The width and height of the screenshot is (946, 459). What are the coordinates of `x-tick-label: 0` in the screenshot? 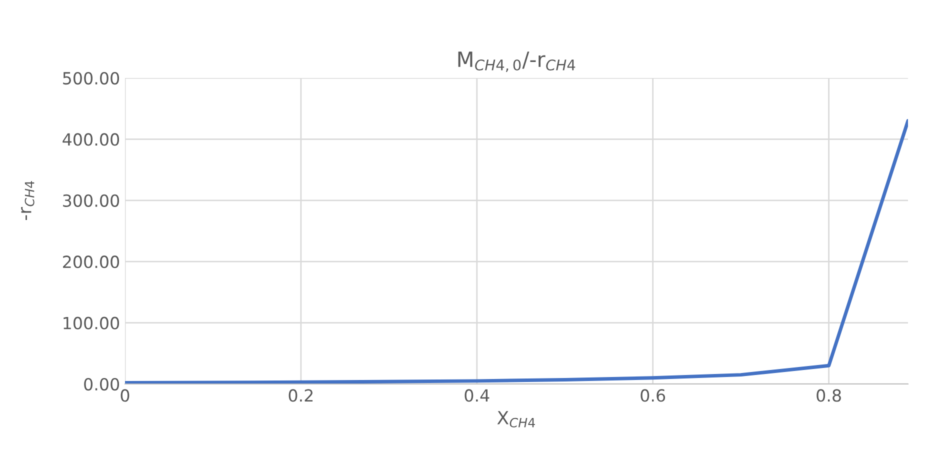 It's located at (125, 395).